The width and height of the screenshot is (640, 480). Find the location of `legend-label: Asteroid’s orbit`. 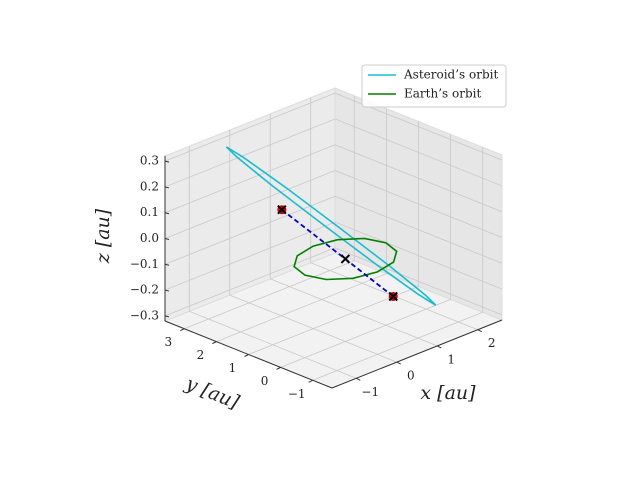

legend-label: Asteroid’s orbit is located at coordinates (450, 75).